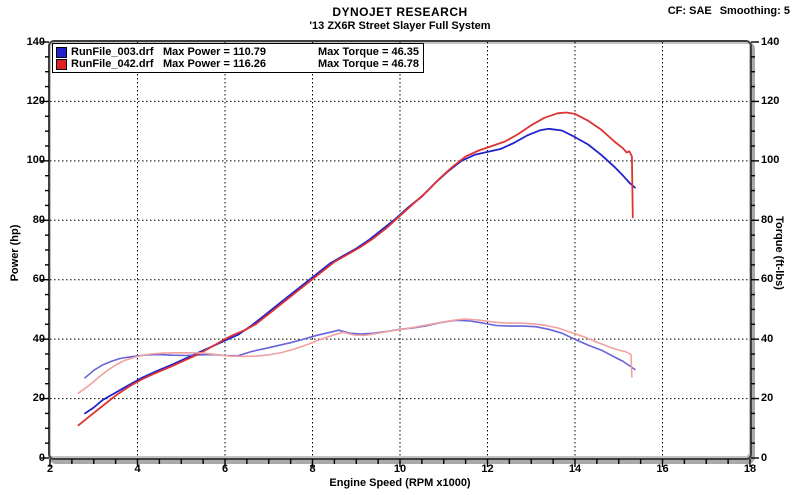 This screenshot has height=495, width=800. I want to click on y-left-tick-label: 100, so click(35, 160).